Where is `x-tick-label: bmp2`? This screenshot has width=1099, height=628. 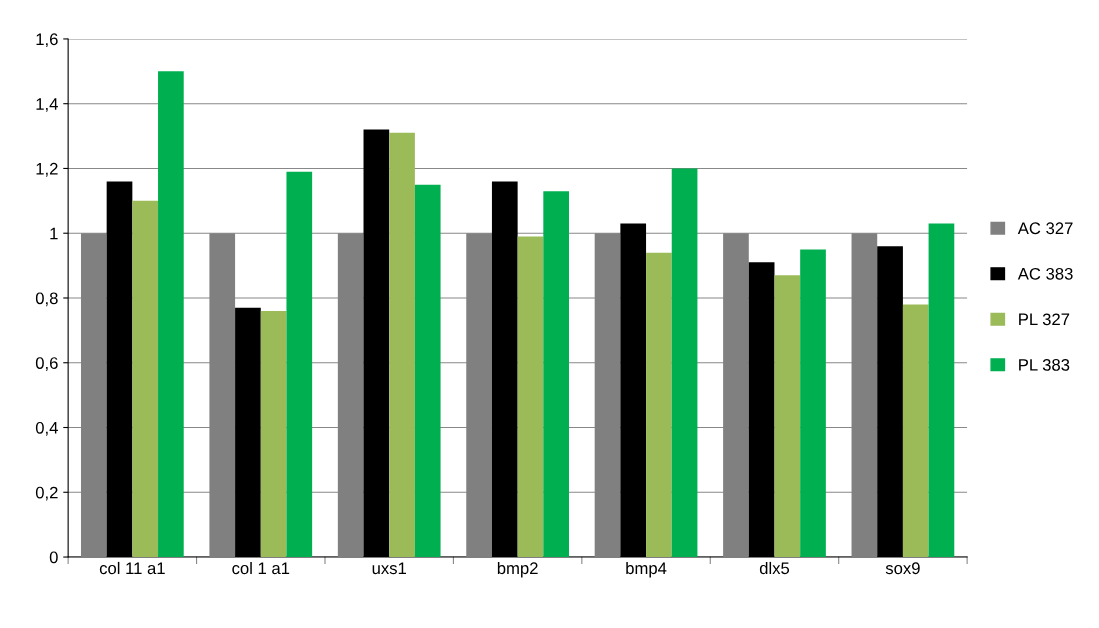
x-tick-label: bmp2 is located at coordinates (517, 569).